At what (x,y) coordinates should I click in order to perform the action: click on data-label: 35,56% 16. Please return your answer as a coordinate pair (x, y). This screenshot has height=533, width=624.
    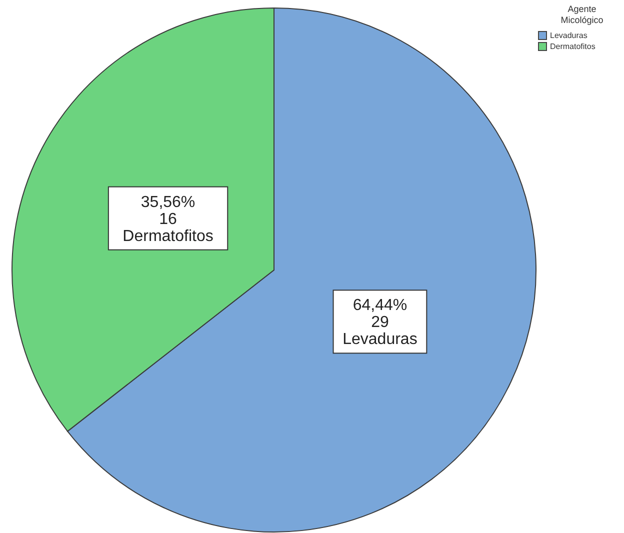
    Looking at the image, I should click on (168, 211).